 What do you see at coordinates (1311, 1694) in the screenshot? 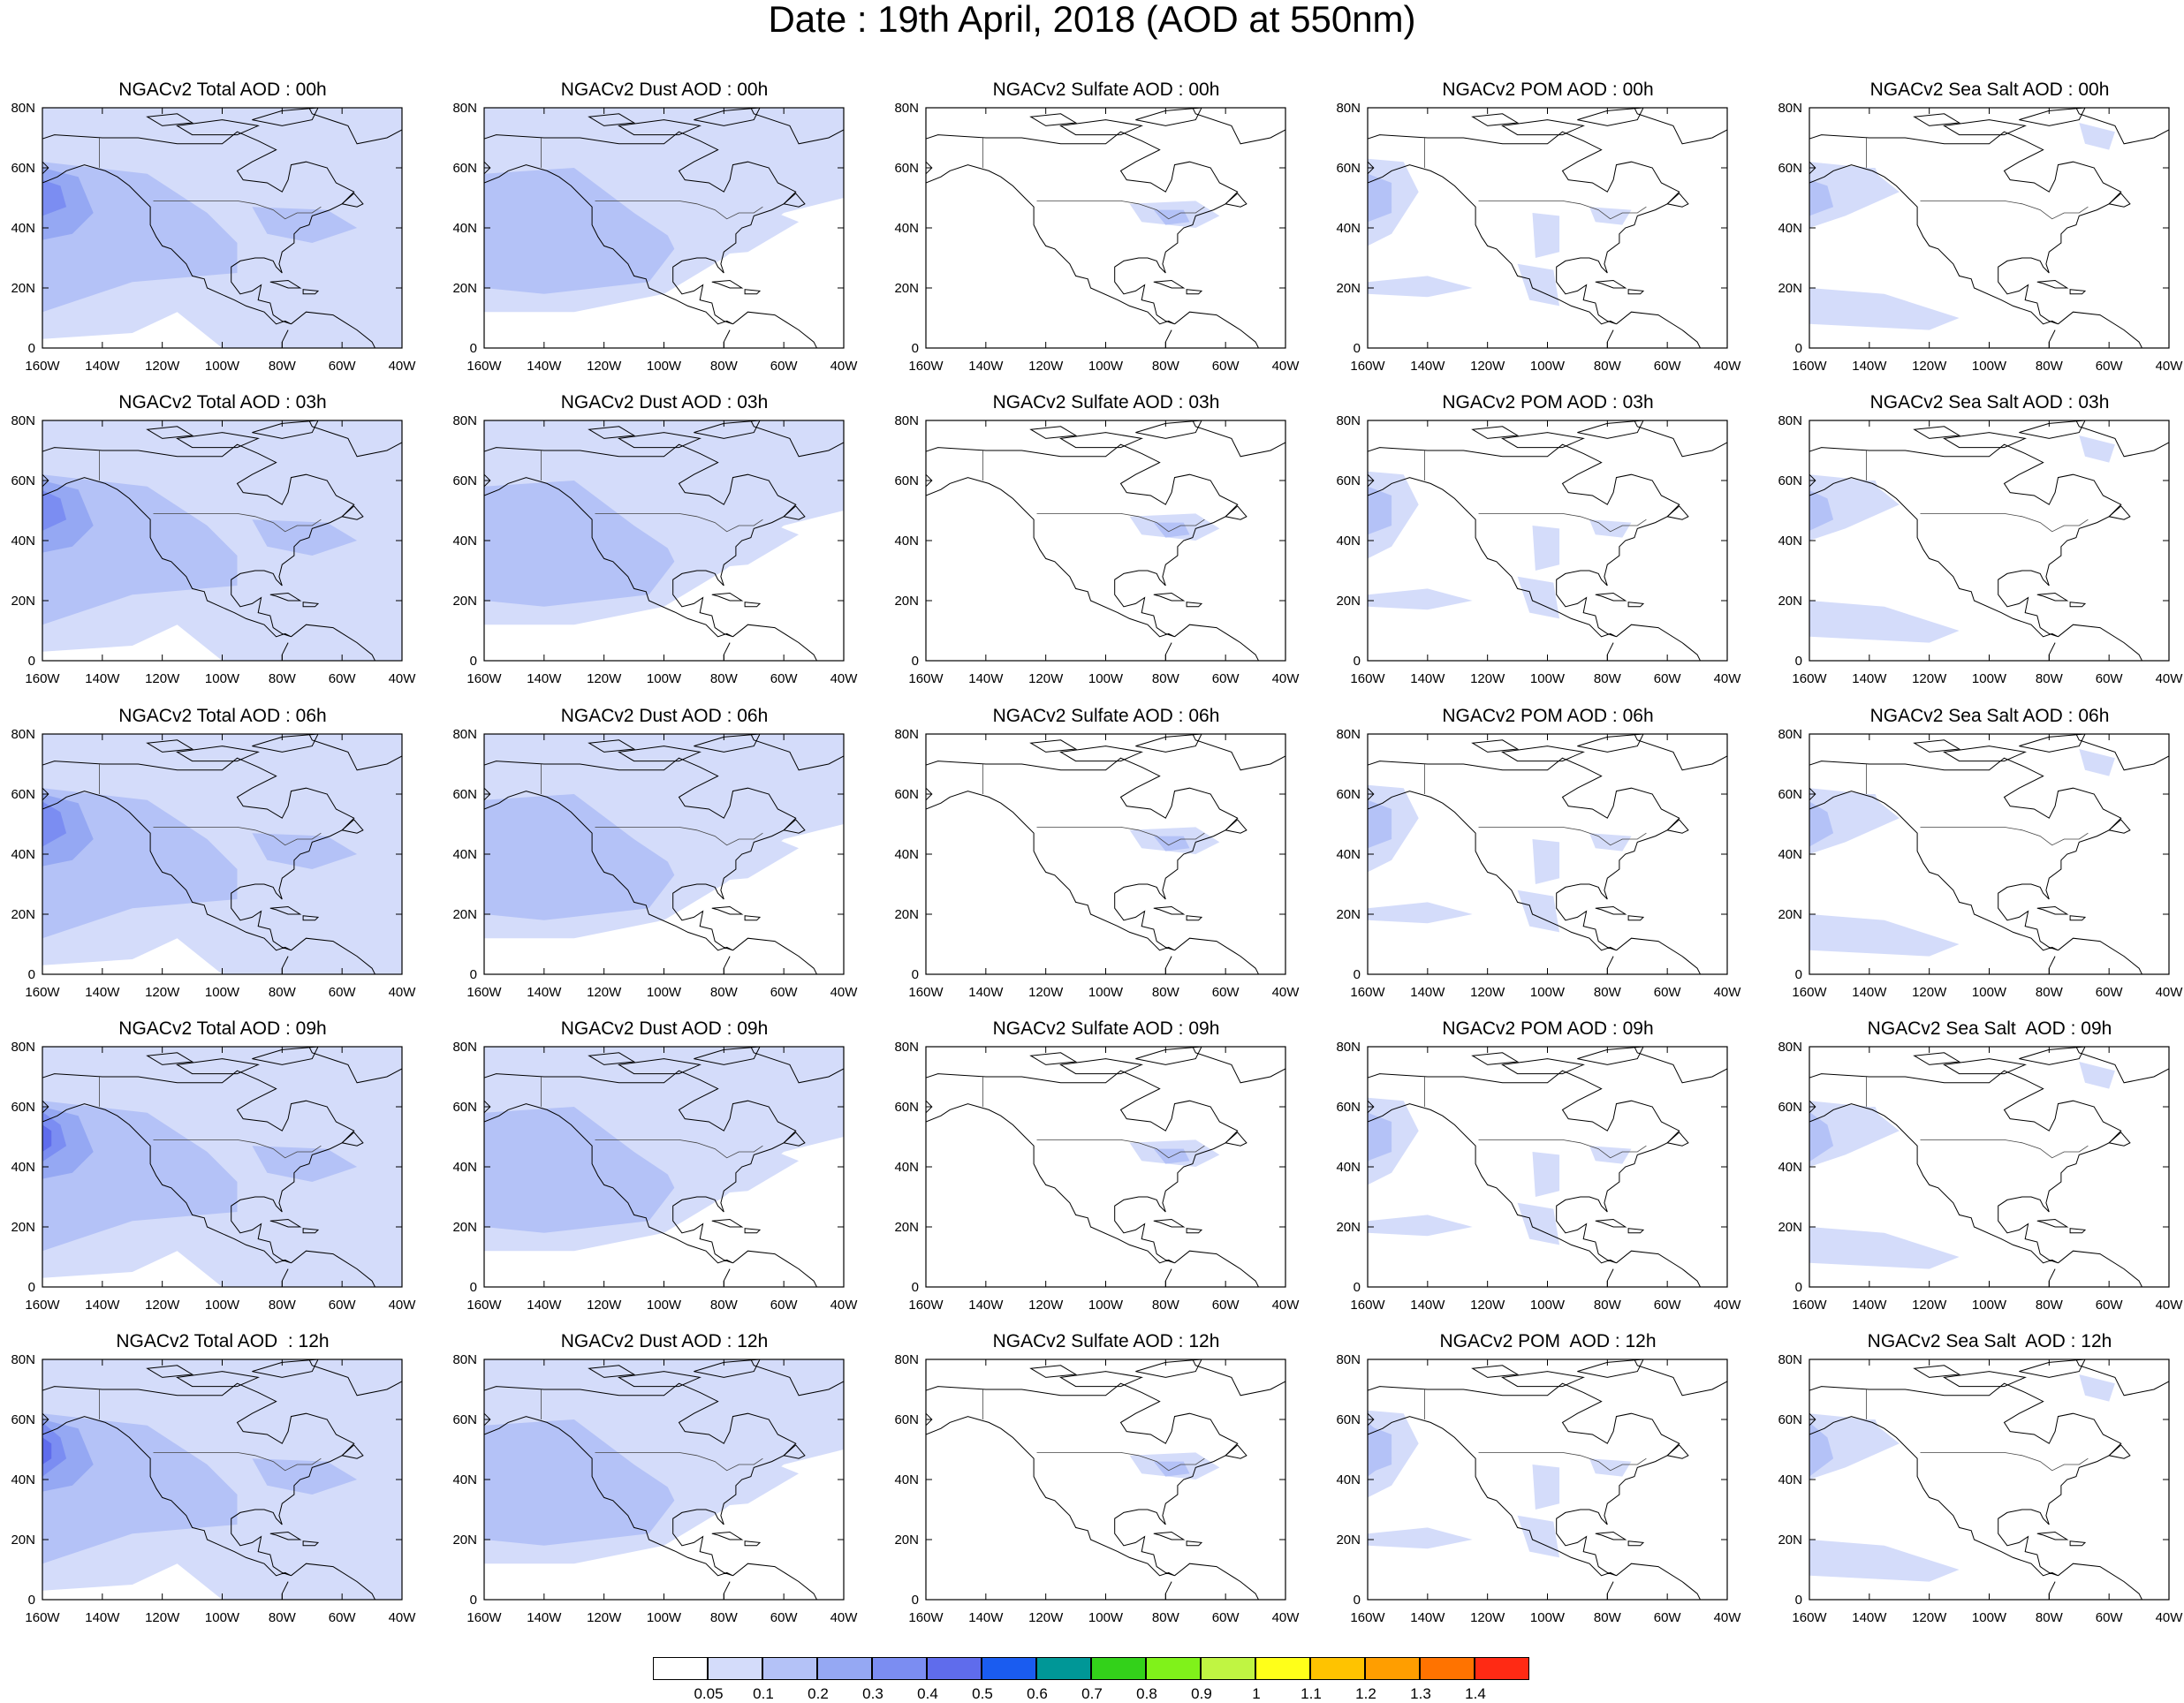
I see `colorbar-label: 1.1` at bounding box center [1311, 1694].